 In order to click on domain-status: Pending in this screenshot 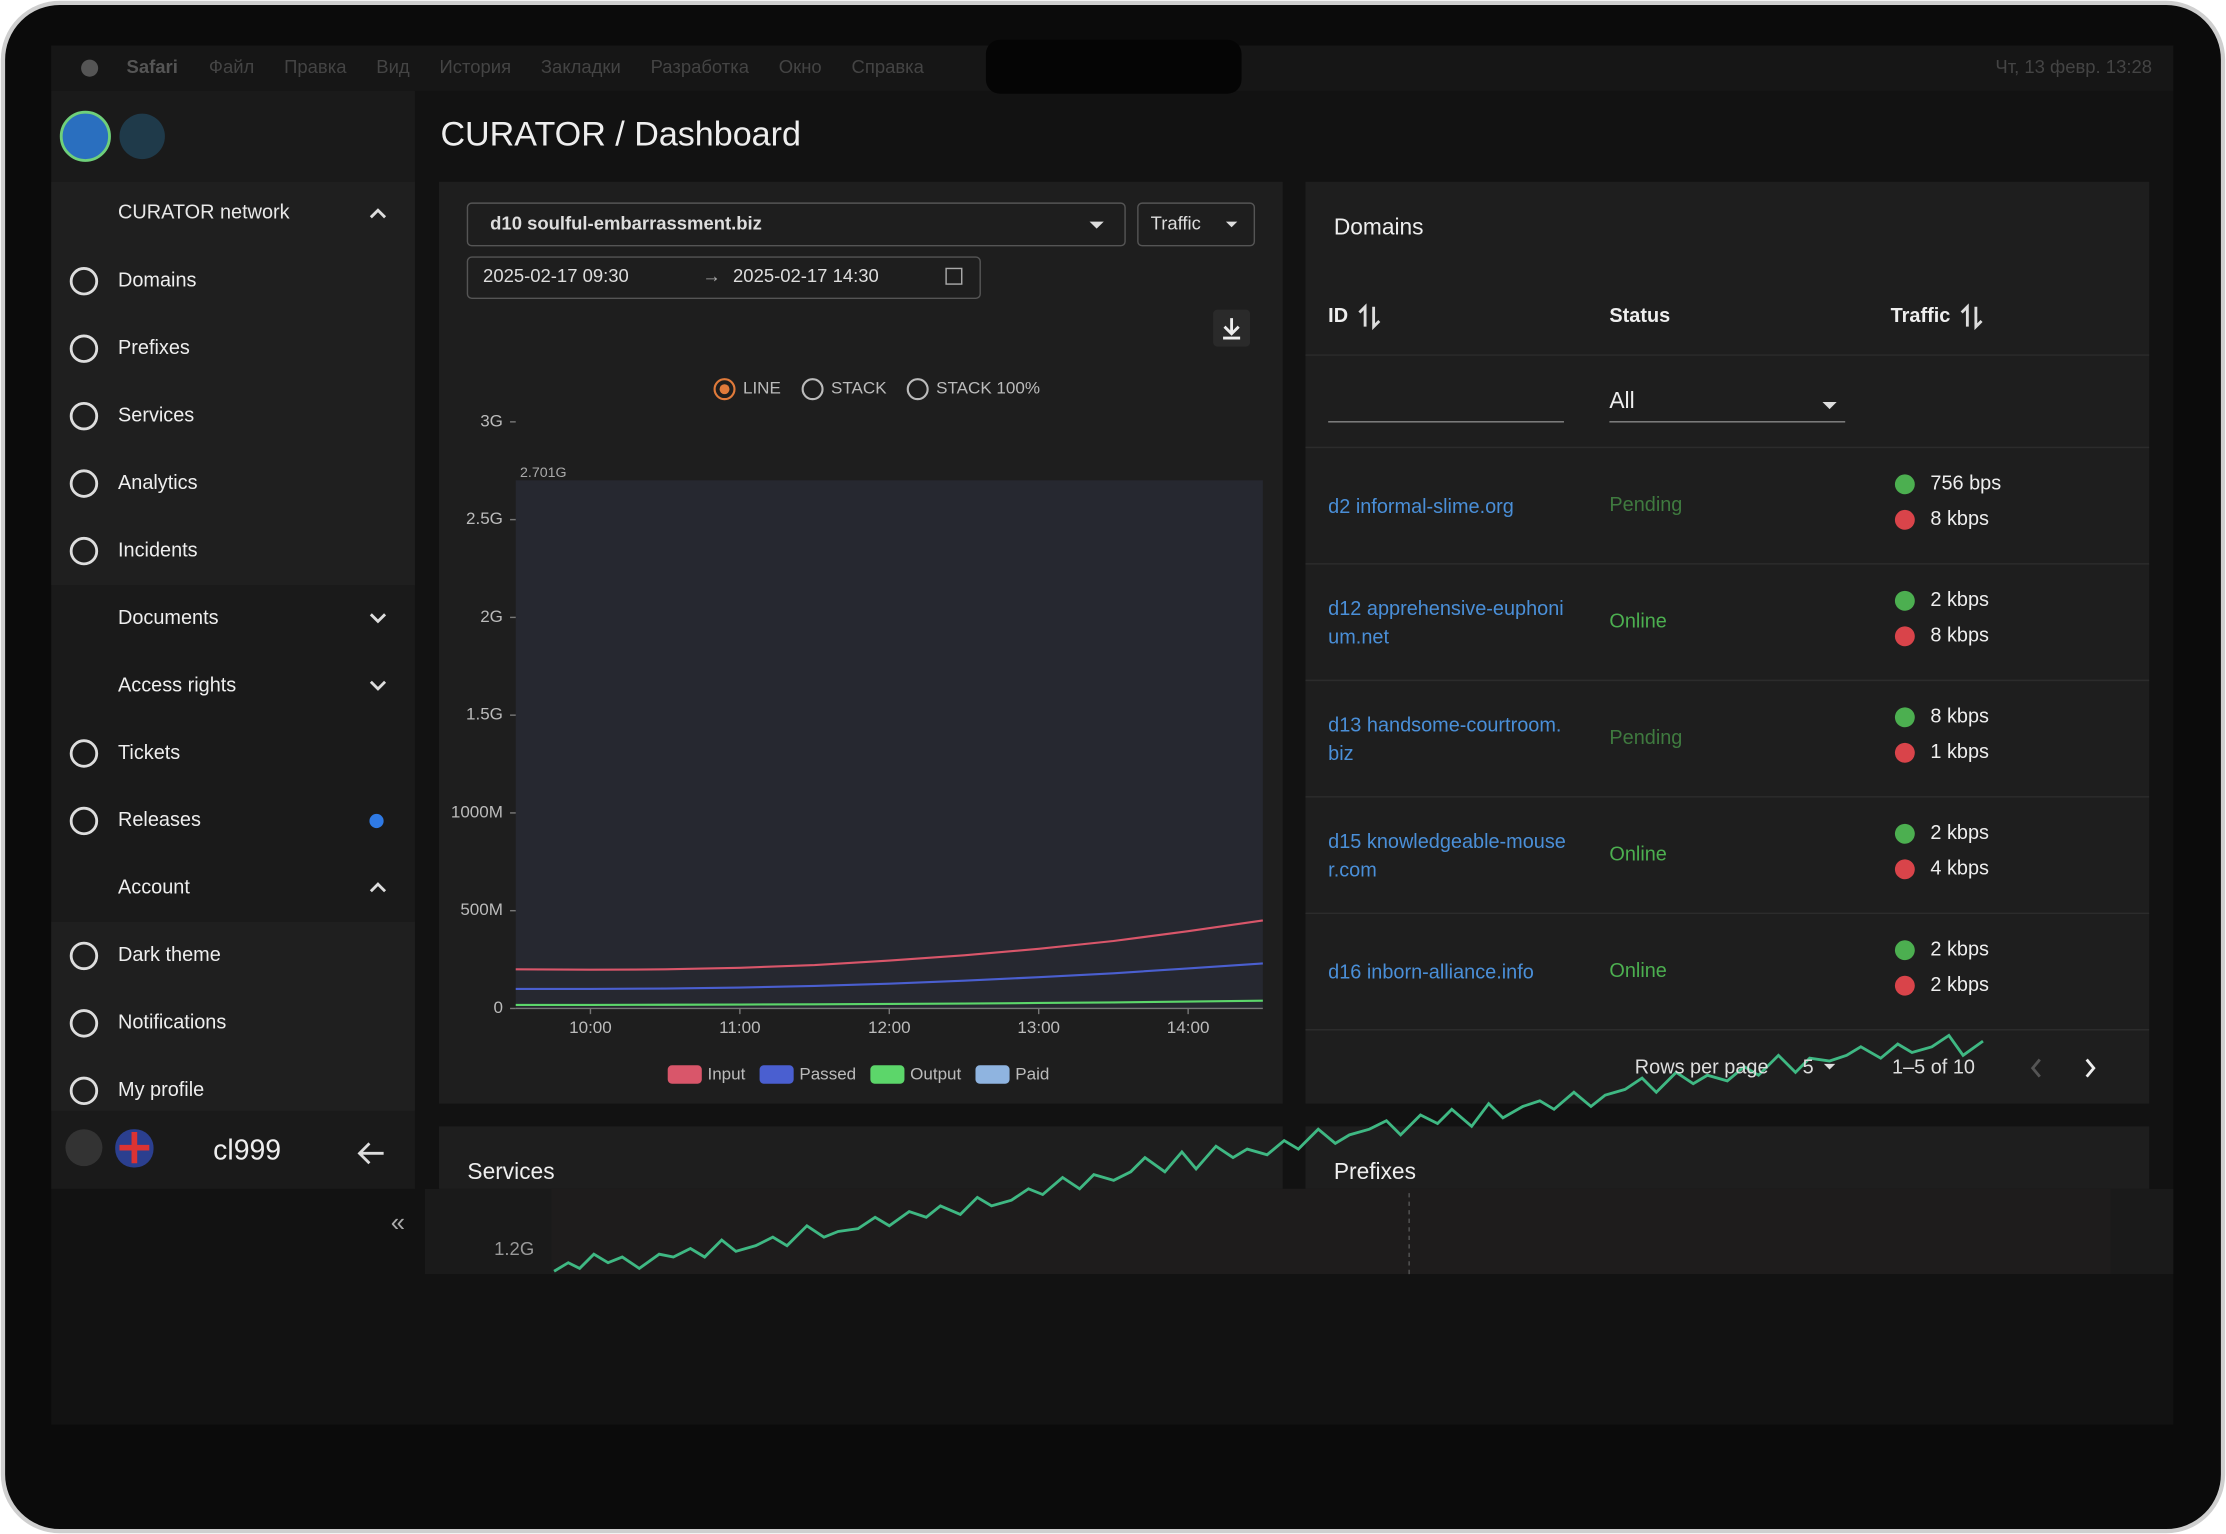, I will do `click(1645, 505)`.